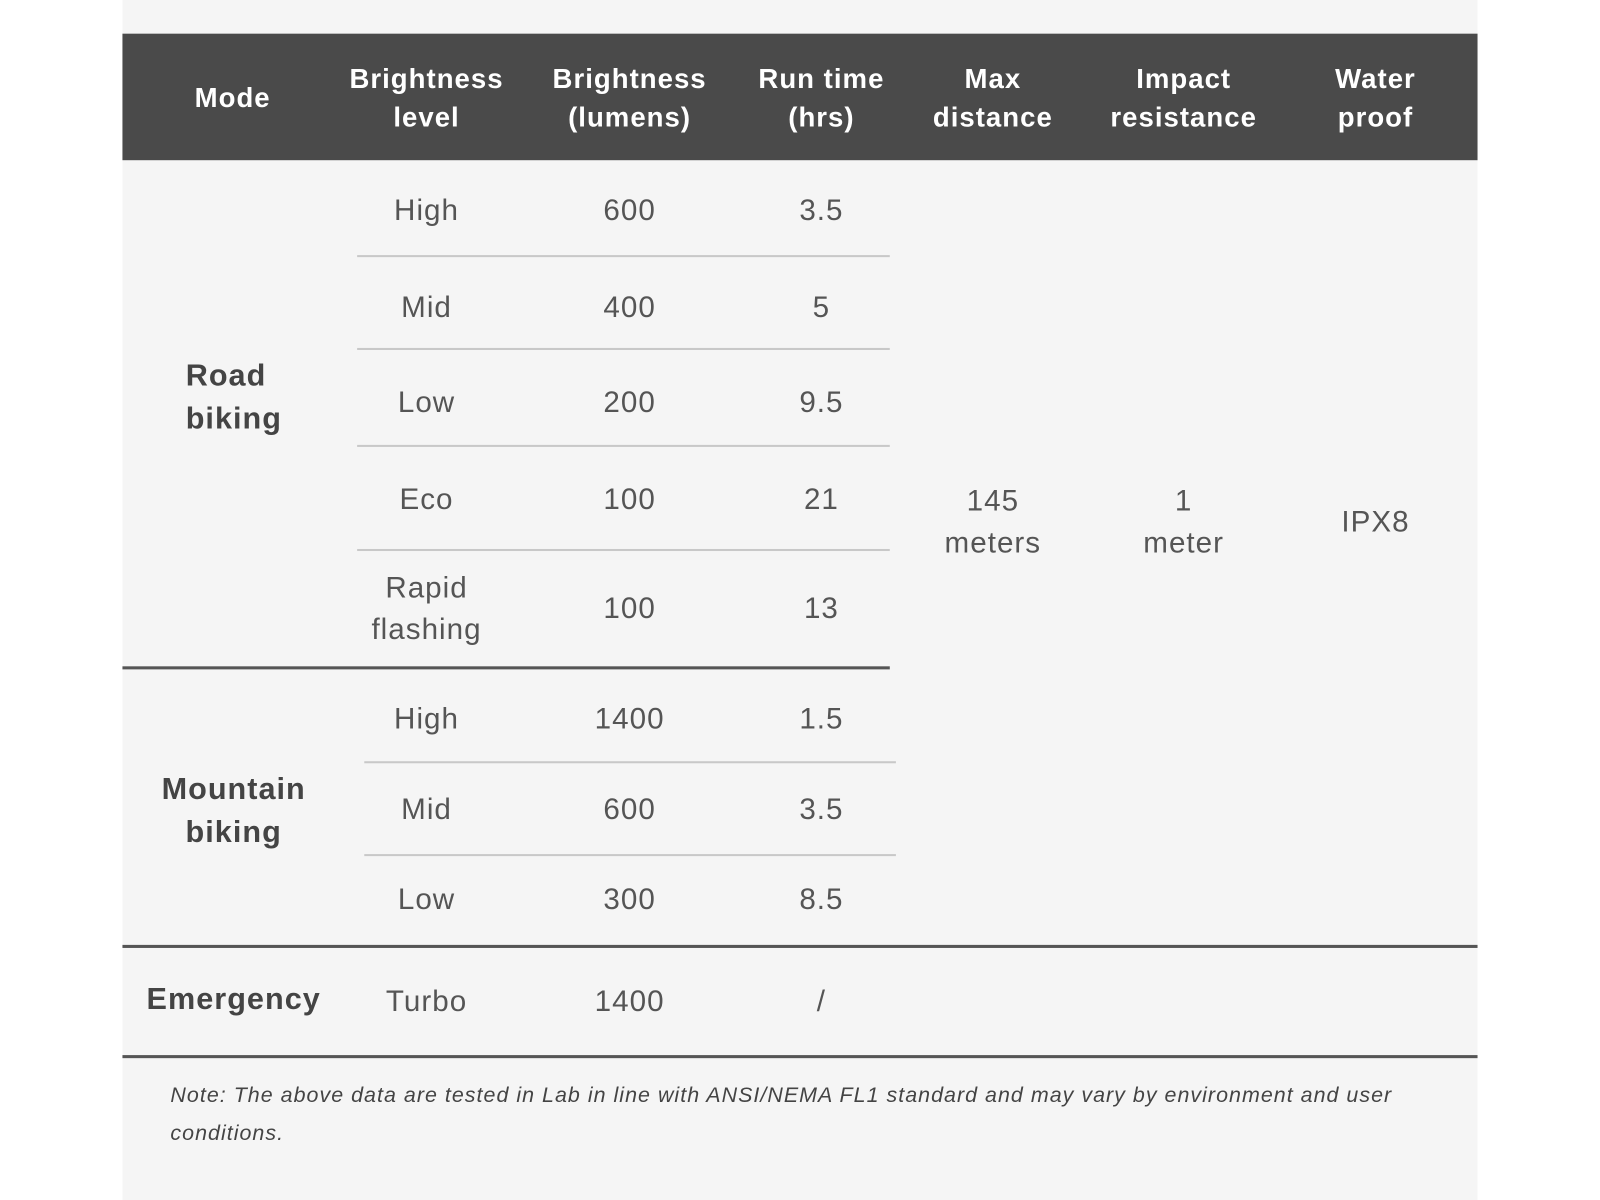 The height and width of the screenshot is (1200, 1600). Describe the element at coordinates (629, 900) in the screenshot. I see `cell: 300` at that location.